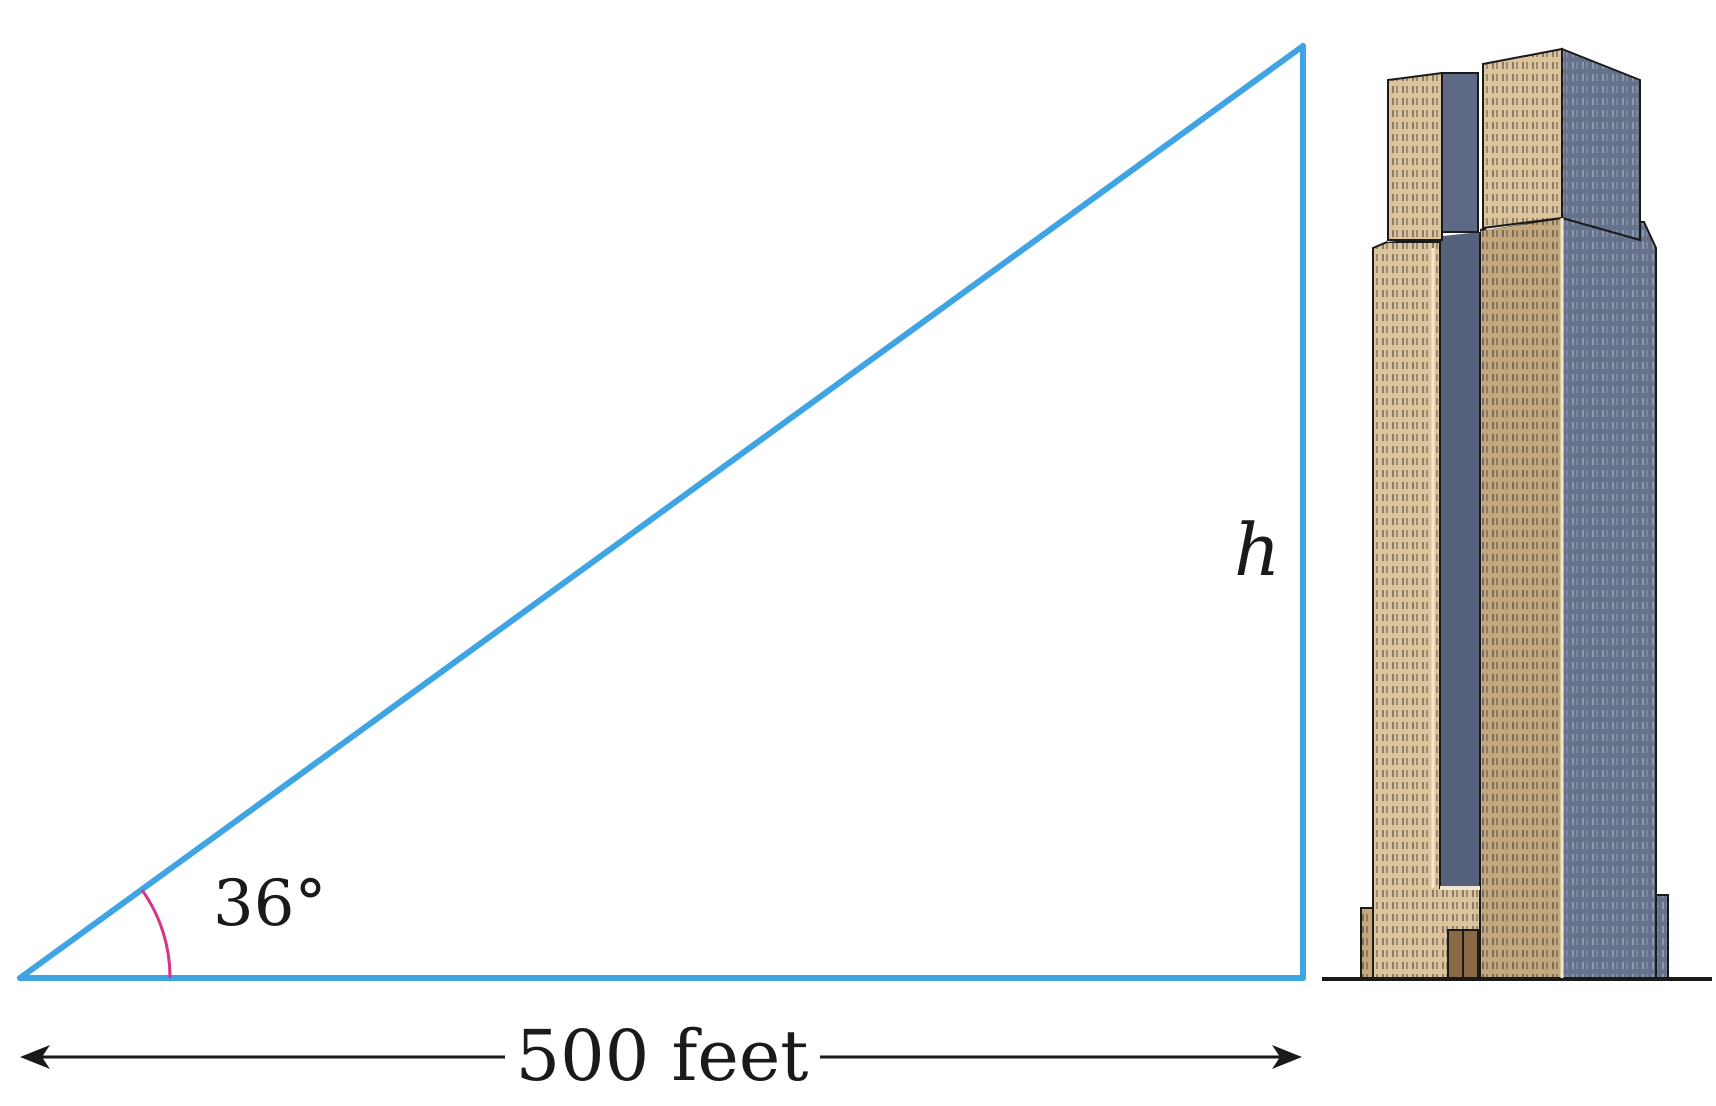 This screenshot has width=1716, height=1106. What do you see at coordinates (1609, 597) in the screenshot?
I see `building-lower-side` at bounding box center [1609, 597].